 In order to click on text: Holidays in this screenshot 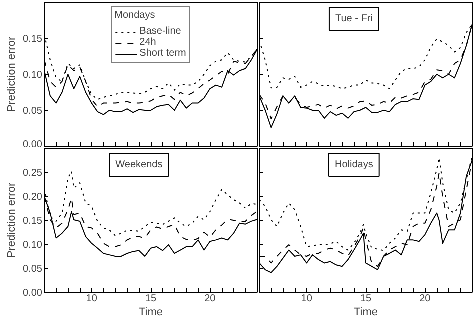, I will do `click(354, 165)`.